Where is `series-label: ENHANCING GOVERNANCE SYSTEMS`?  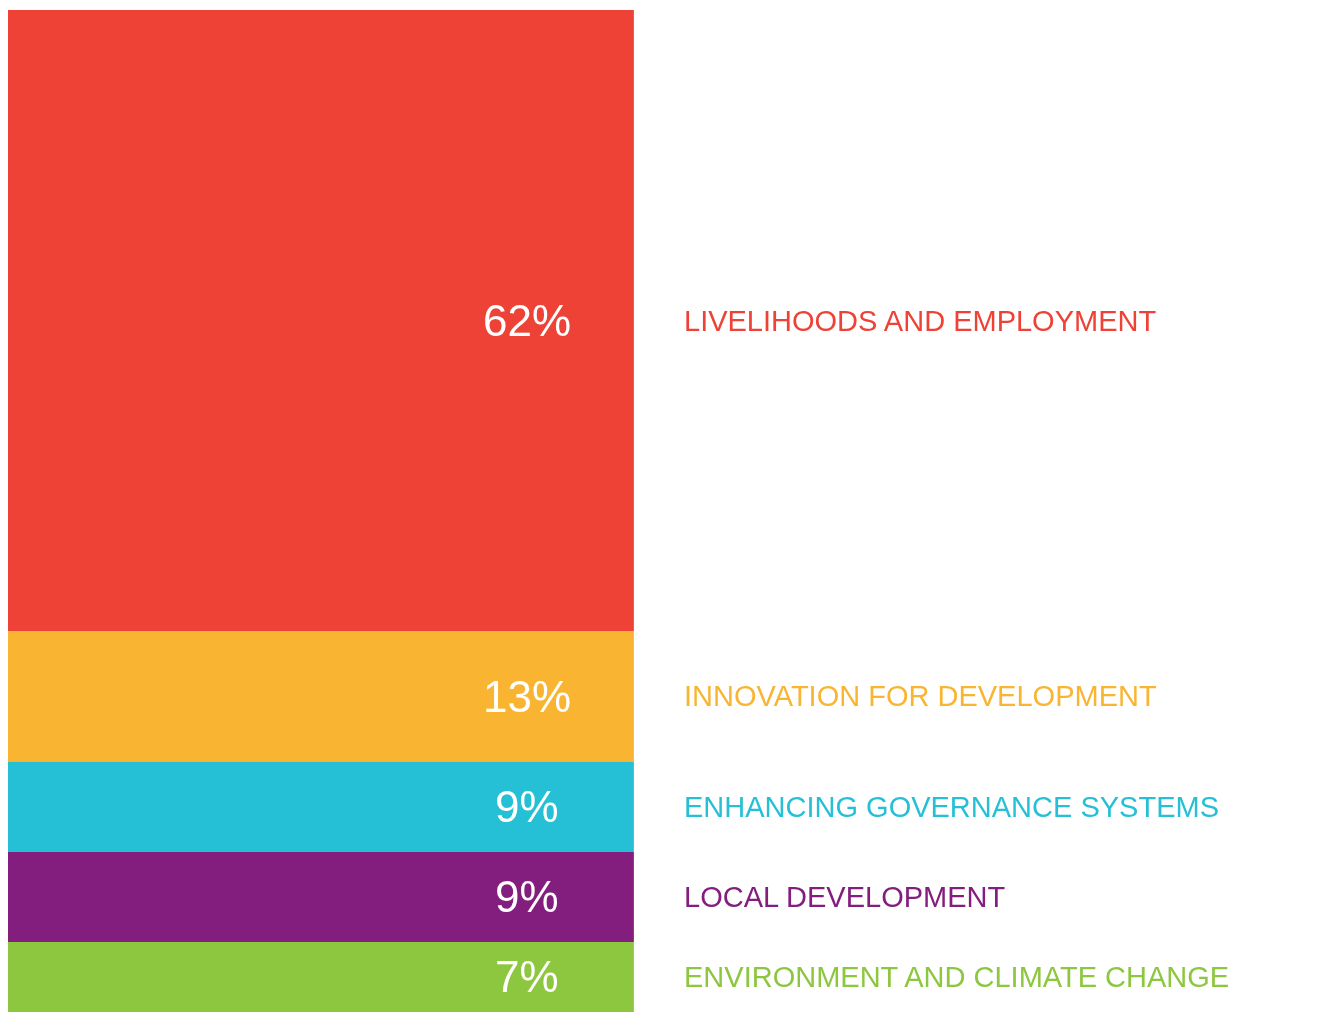
series-label: ENHANCING GOVERNANCE SYSTEMS is located at coordinates (951, 807).